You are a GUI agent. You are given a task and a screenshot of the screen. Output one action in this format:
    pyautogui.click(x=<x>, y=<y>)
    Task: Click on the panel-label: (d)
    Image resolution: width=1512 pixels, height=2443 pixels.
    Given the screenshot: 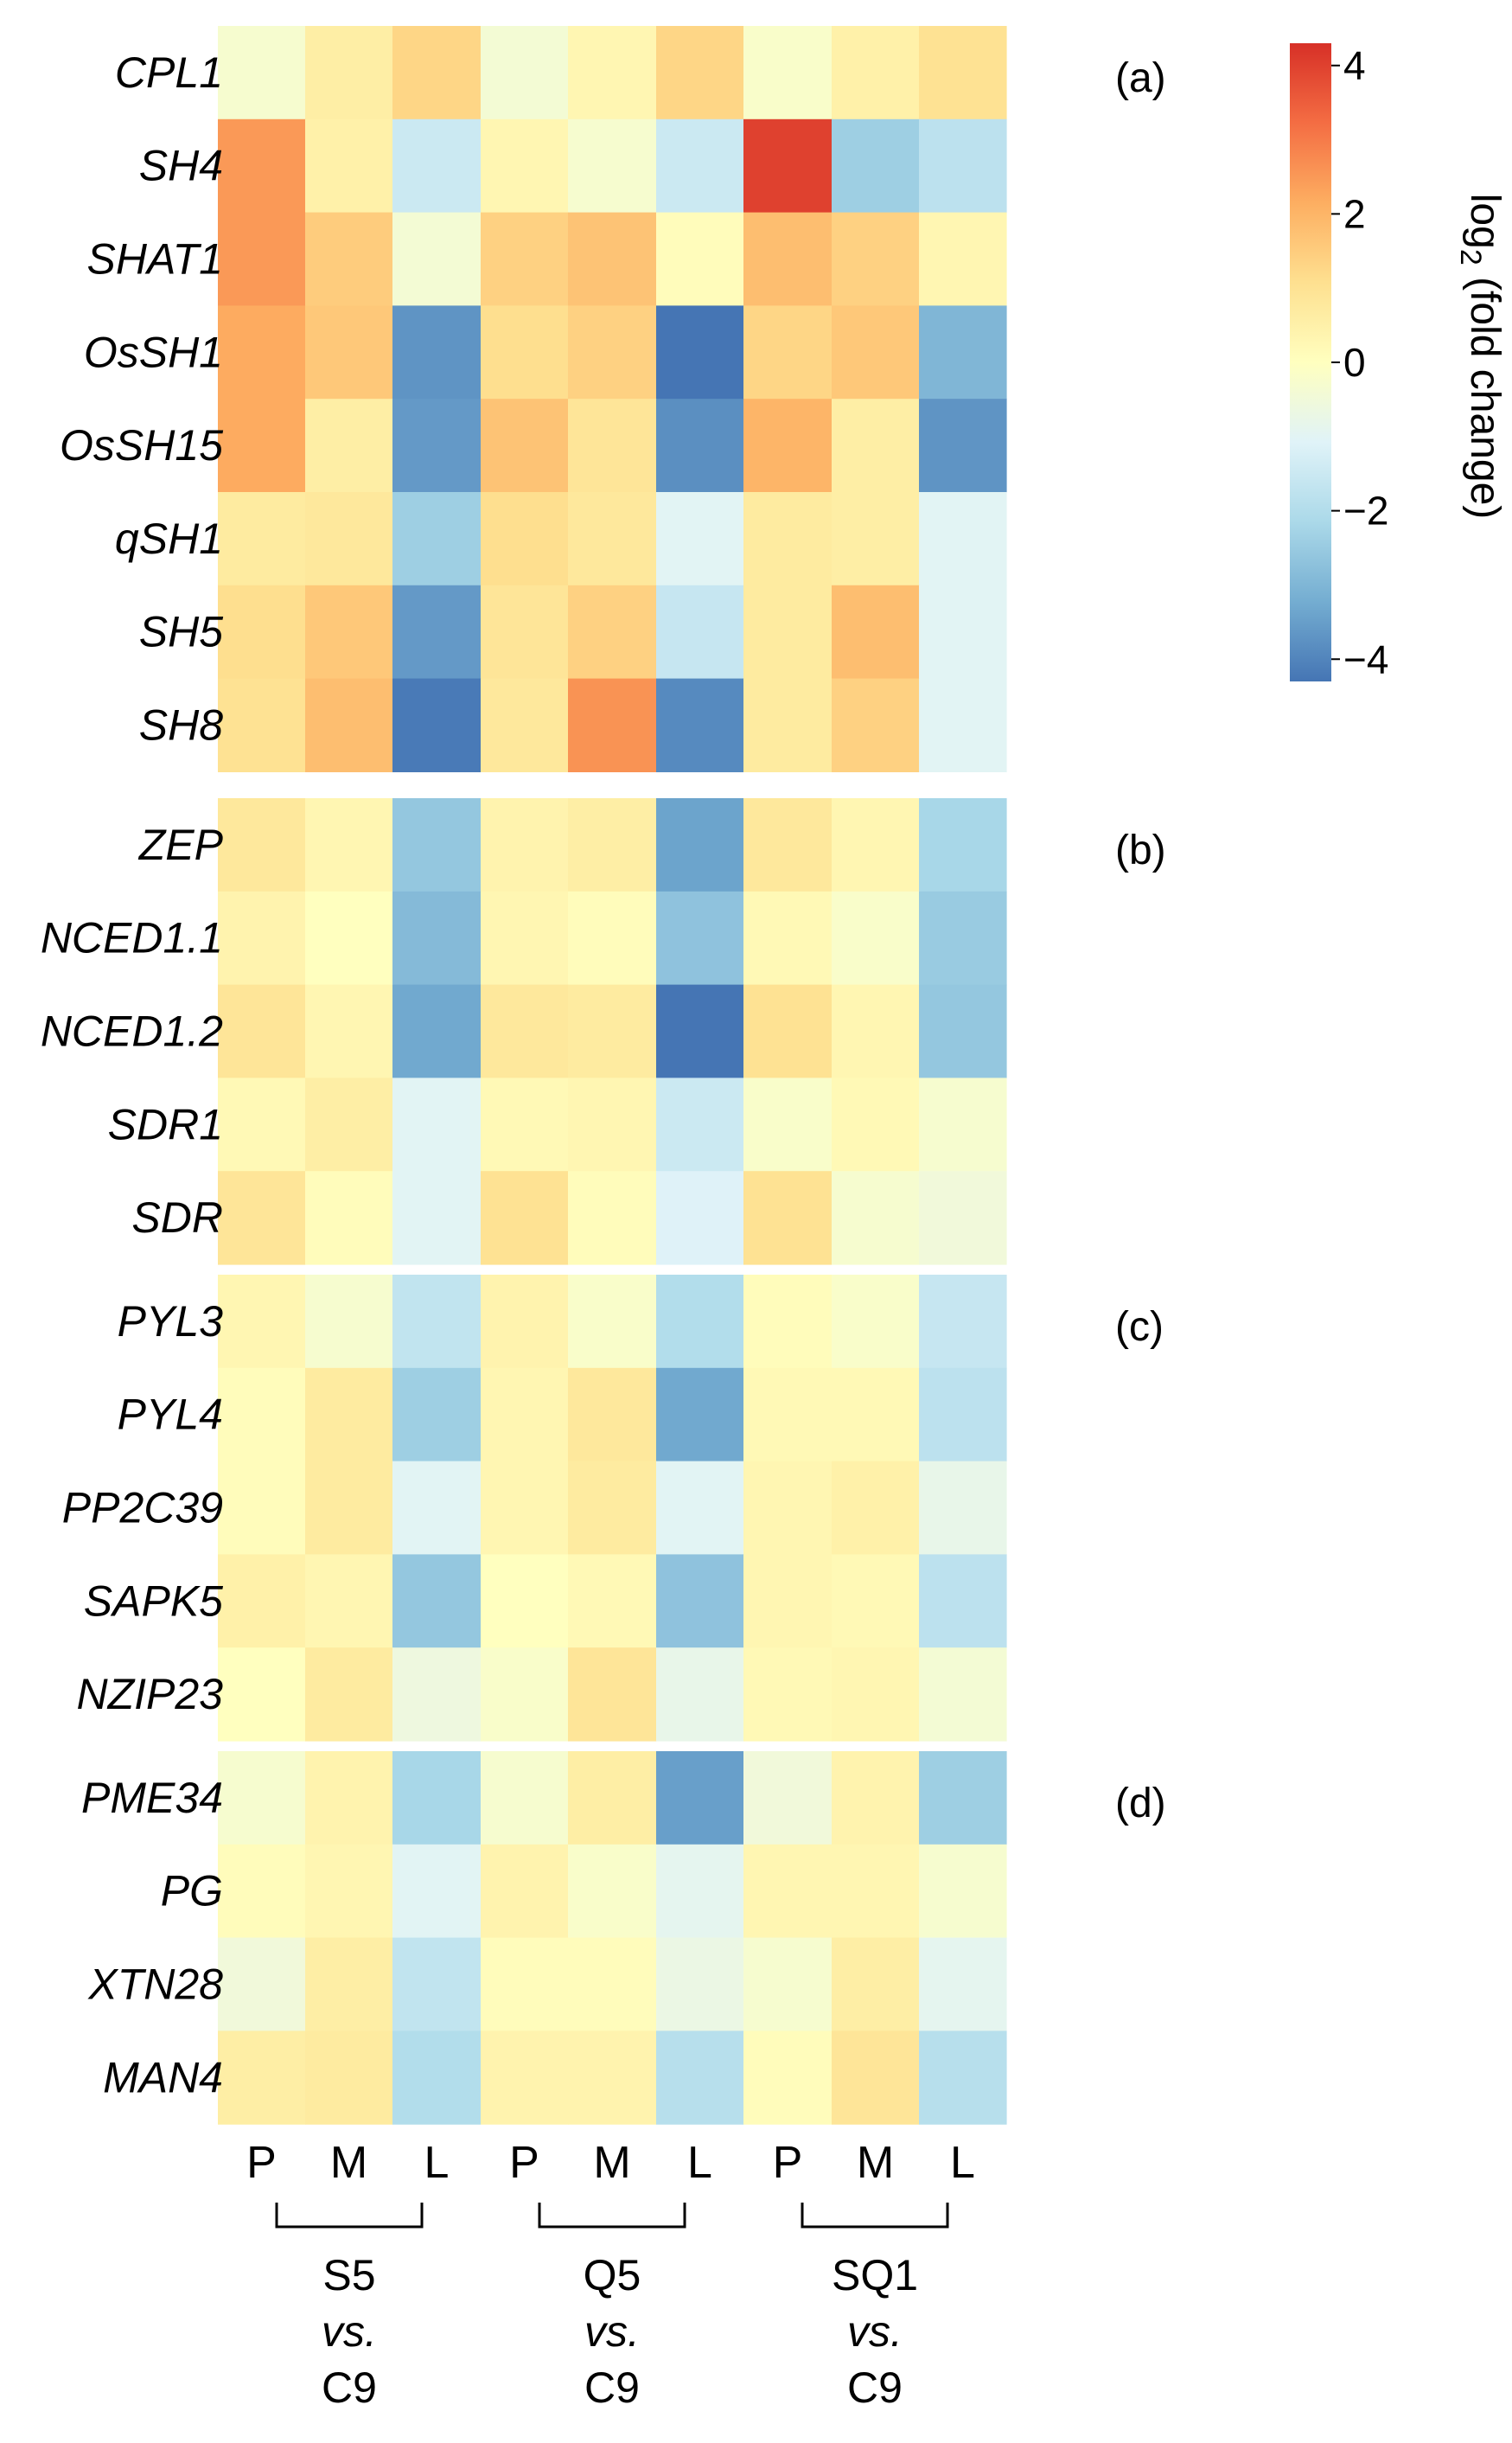 What is the action you would take?
    pyautogui.click(x=1141, y=1803)
    